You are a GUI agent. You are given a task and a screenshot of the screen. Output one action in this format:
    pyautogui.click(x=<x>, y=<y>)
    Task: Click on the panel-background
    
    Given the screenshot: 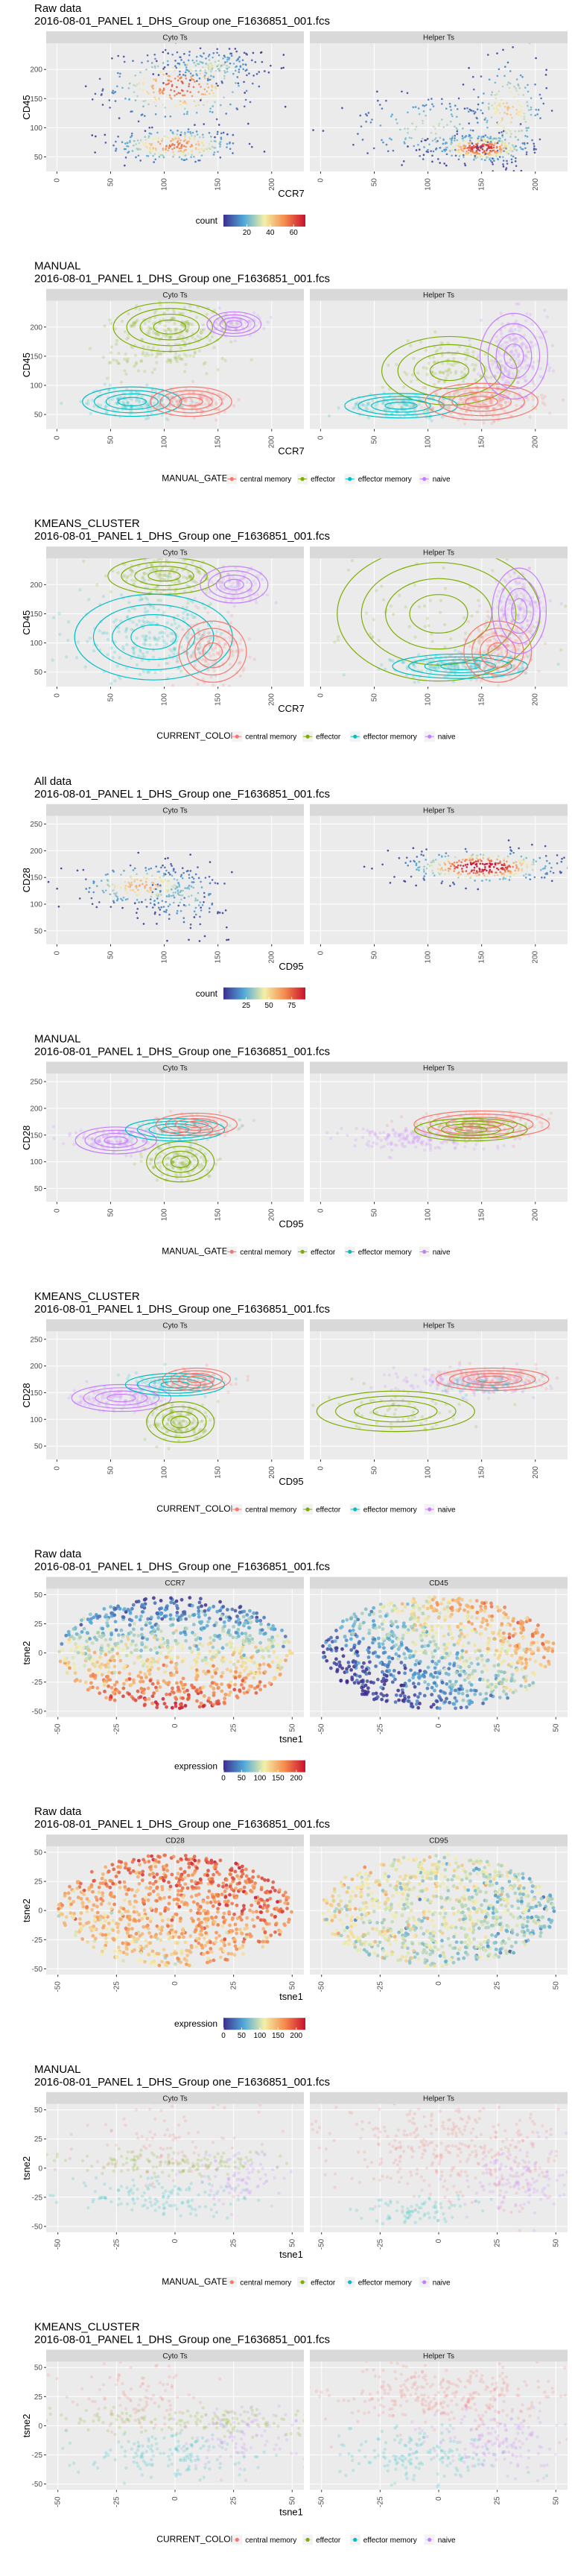 What is the action you would take?
    pyautogui.click(x=175, y=879)
    